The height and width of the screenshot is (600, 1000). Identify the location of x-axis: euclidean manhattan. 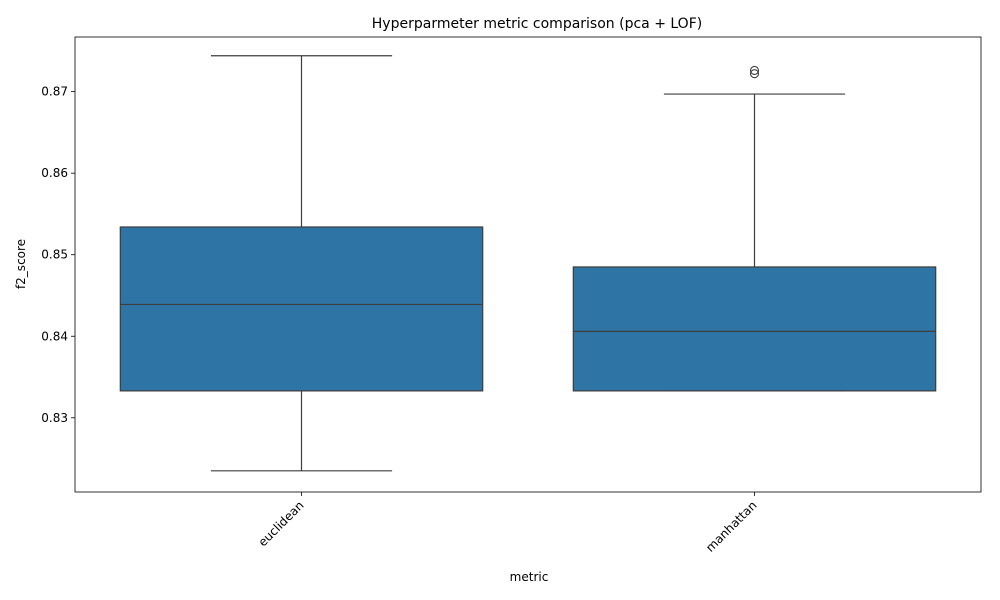
(508, 523).